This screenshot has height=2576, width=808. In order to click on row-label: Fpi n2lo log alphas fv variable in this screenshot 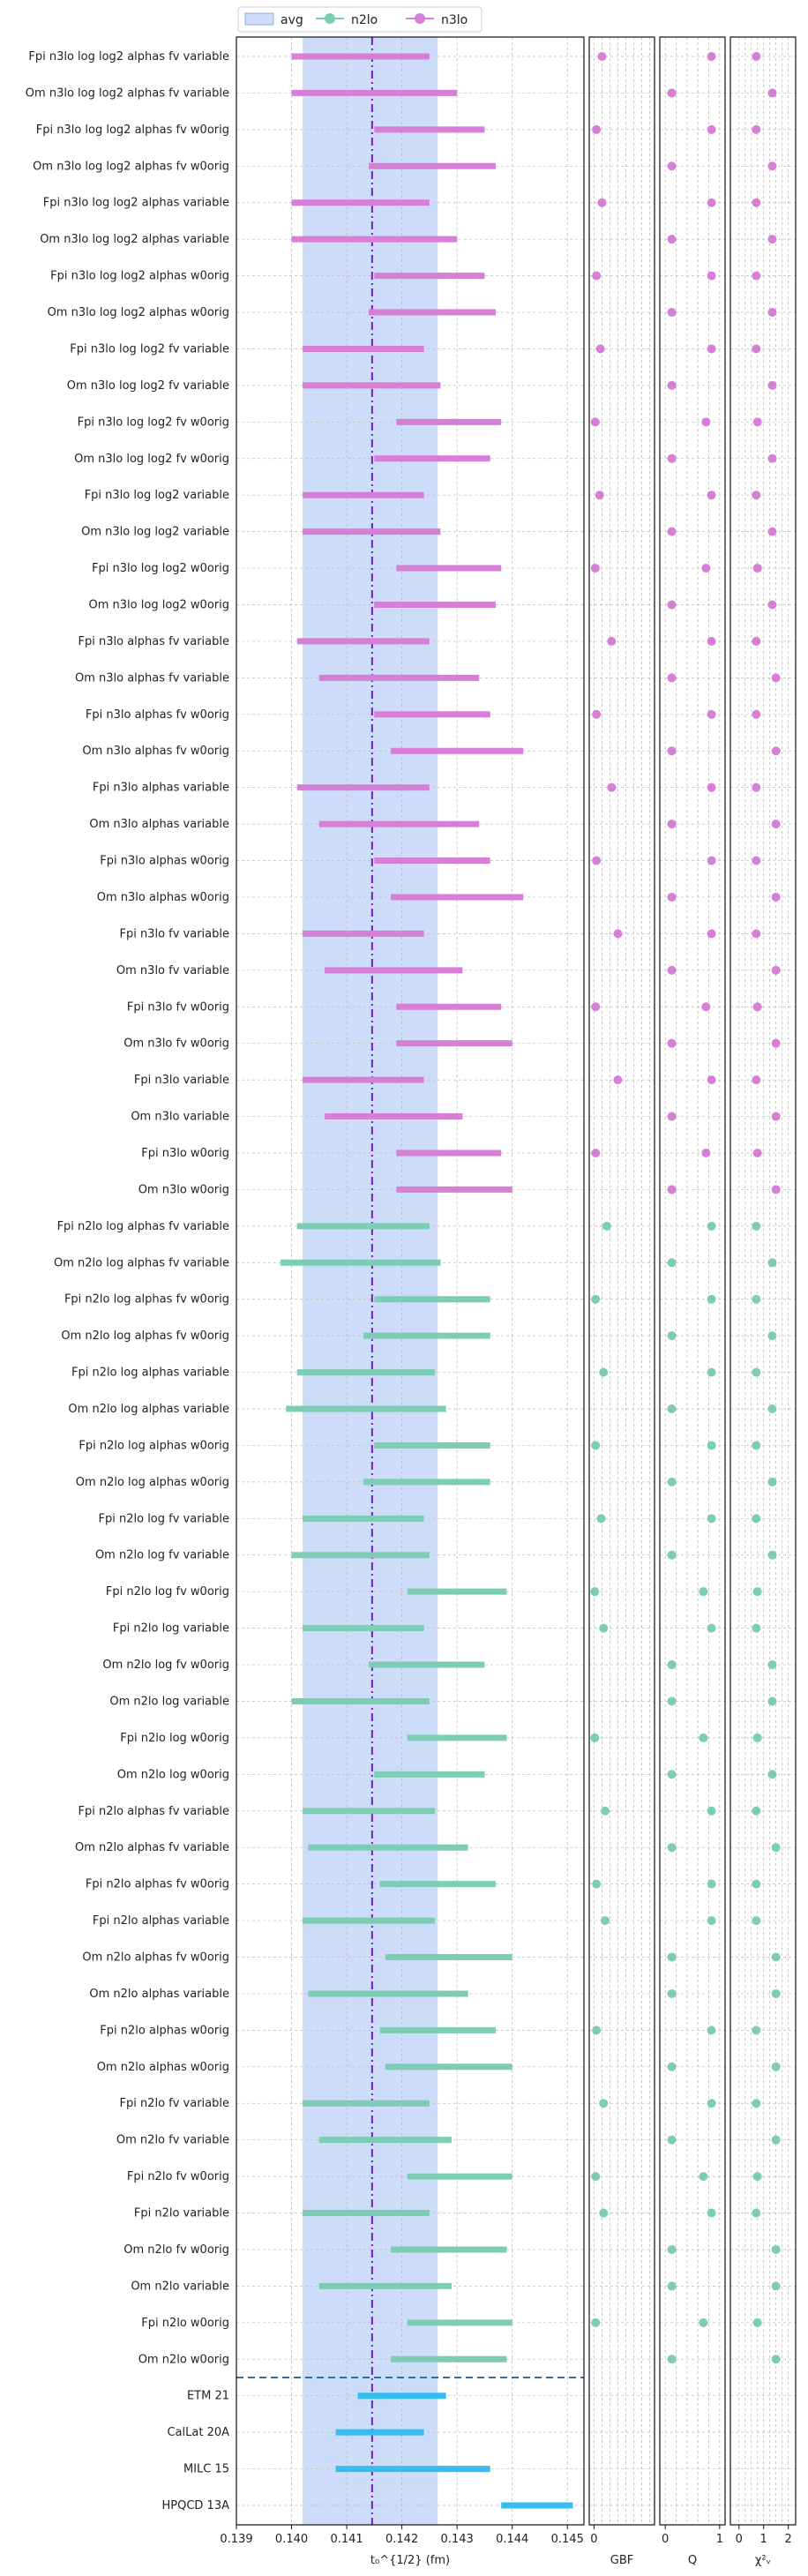, I will do `click(143, 1227)`.